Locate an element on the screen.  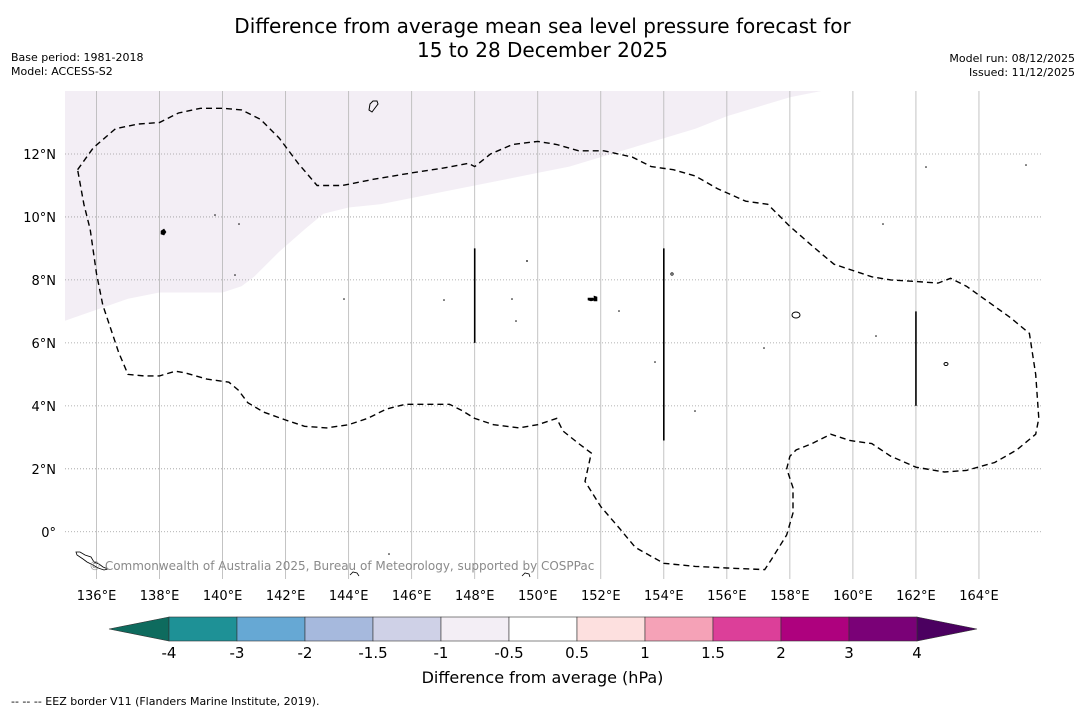
latitude-tick-label: 10°N is located at coordinates (39, 218).